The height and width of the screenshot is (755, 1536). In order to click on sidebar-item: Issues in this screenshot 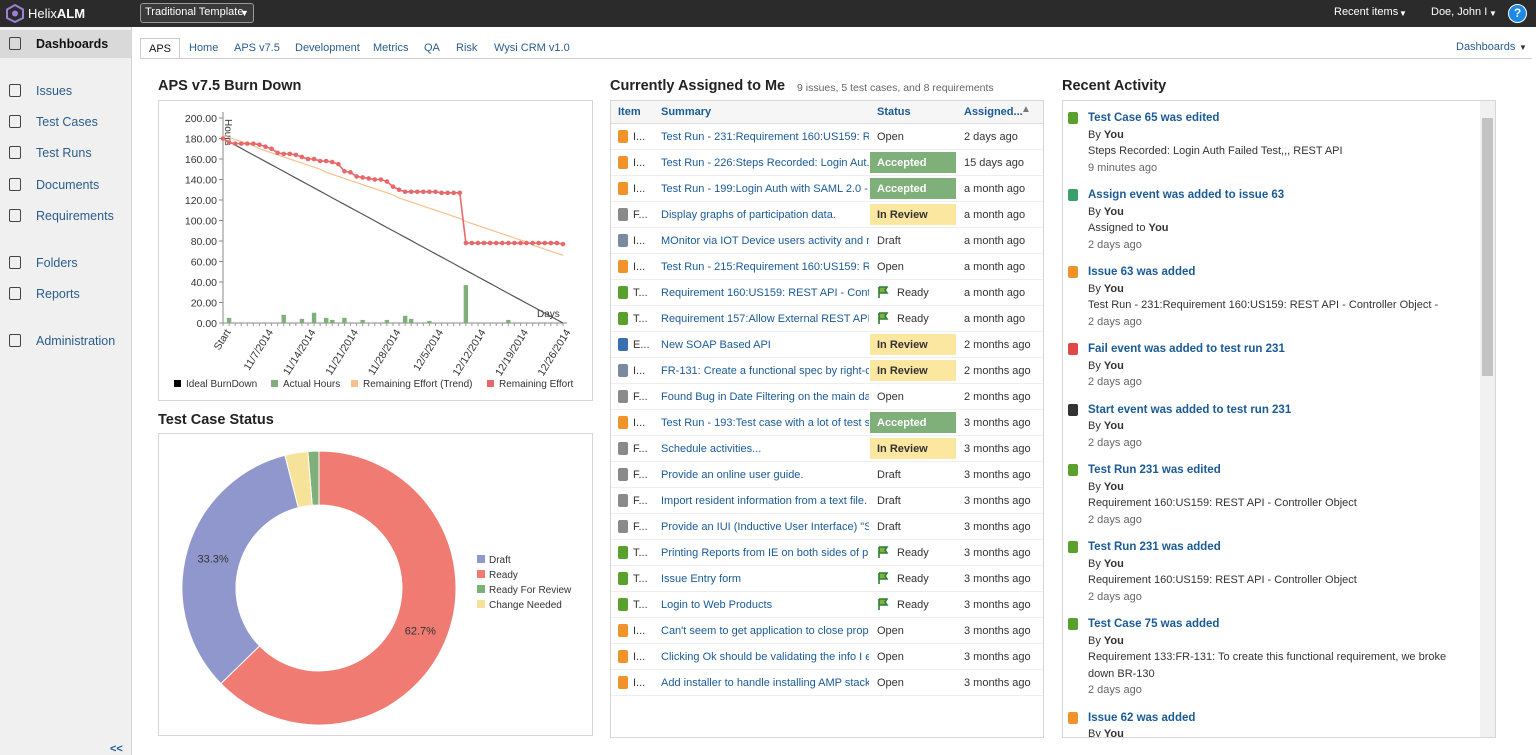, I will do `click(65, 91)`.